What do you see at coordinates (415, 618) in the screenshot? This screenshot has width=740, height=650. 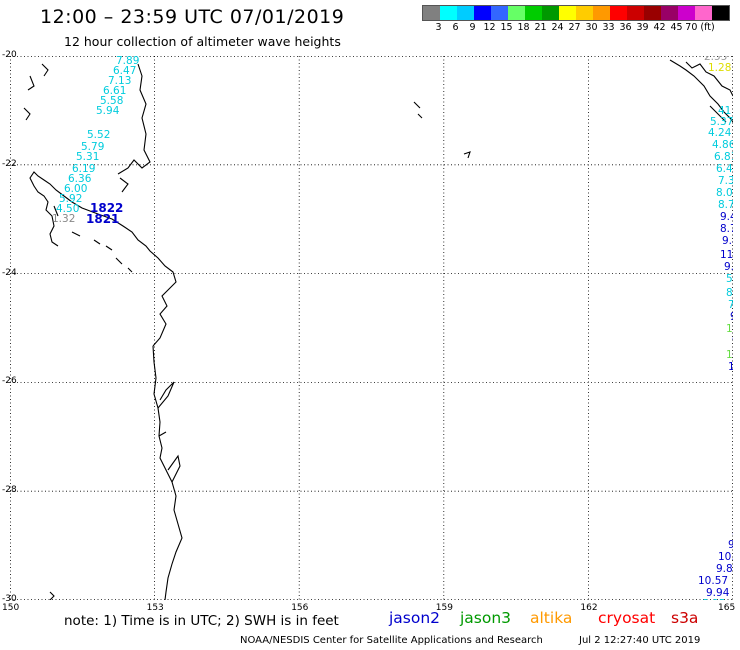 I see `satellite-legend-jason2: jason2` at bounding box center [415, 618].